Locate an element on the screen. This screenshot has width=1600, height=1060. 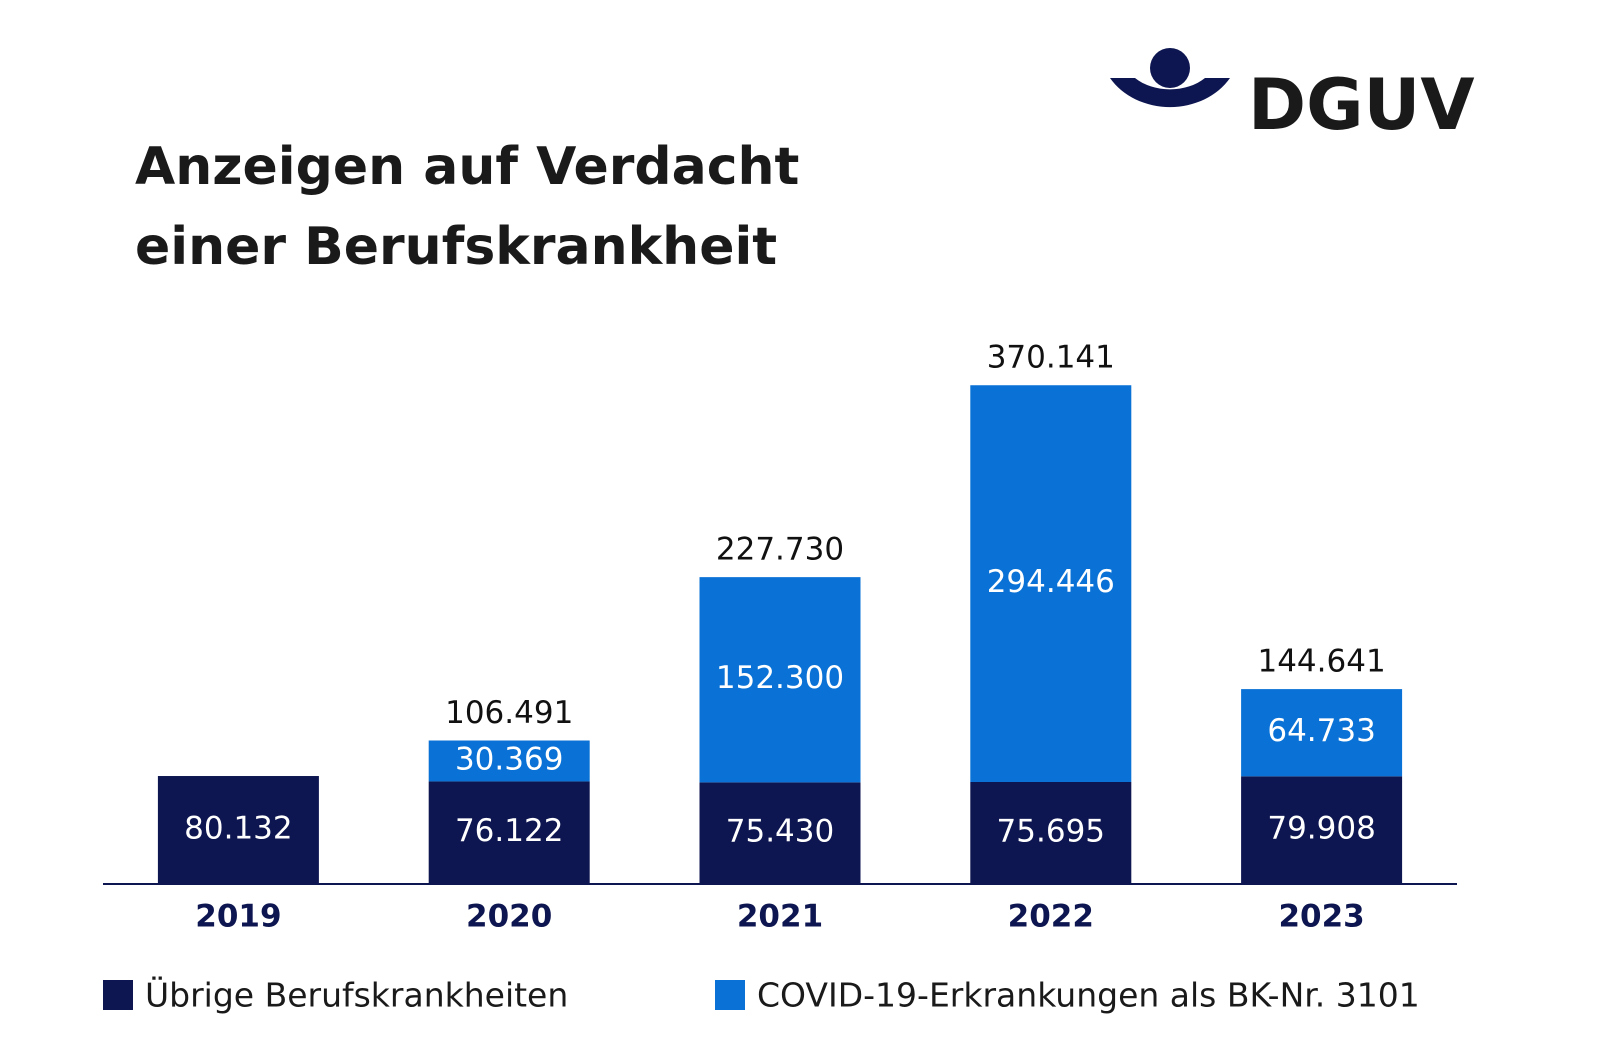
x-tick-label: 2023 is located at coordinates (1321, 917).